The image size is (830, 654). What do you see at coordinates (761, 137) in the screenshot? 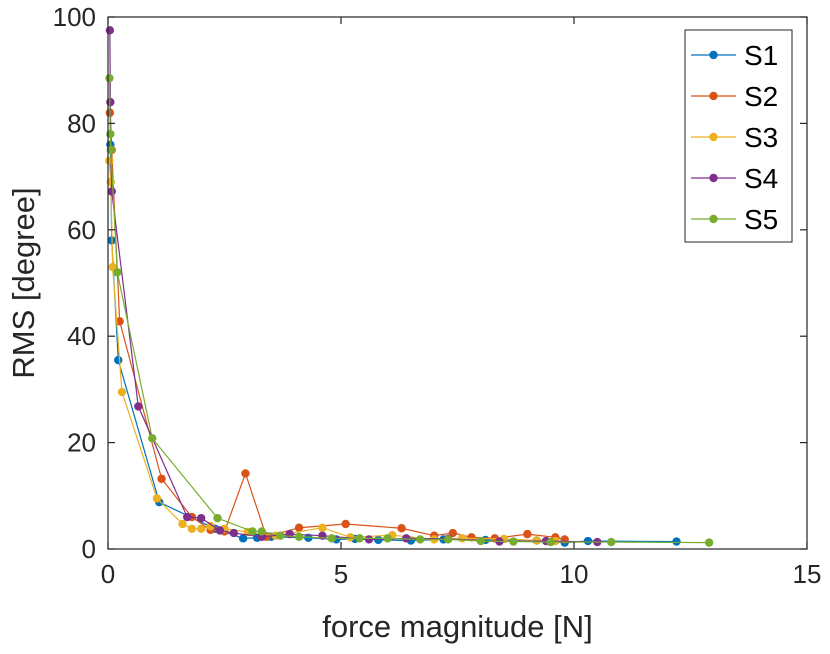
I see `legend-label-S3: S3` at bounding box center [761, 137].